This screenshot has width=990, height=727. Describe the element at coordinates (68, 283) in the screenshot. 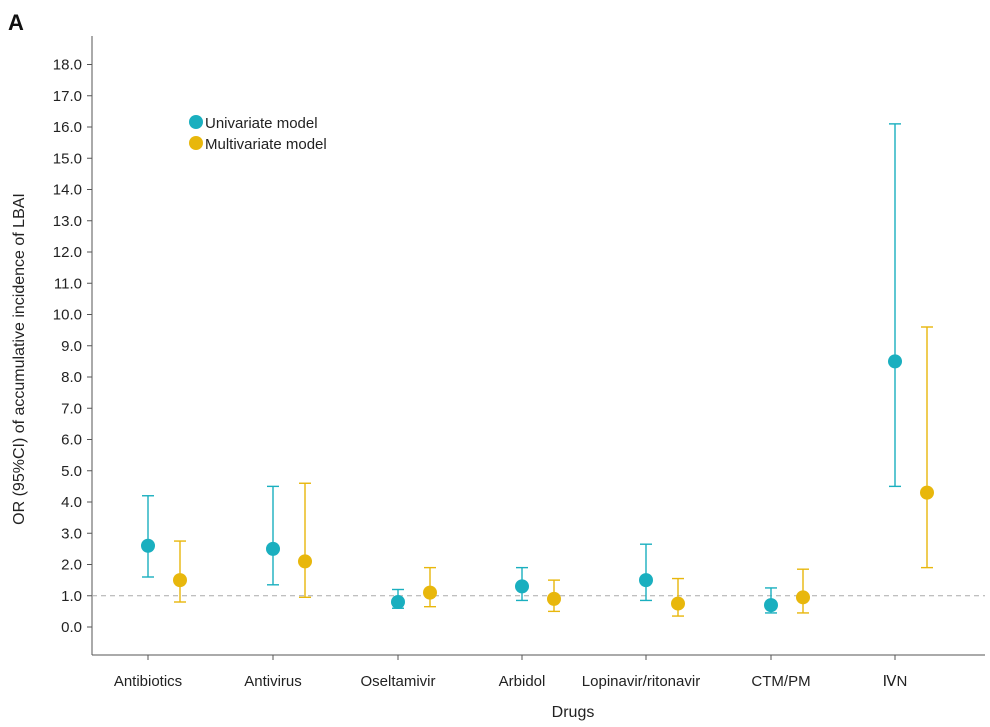

I see `y-tick-label: 11.0` at that location.